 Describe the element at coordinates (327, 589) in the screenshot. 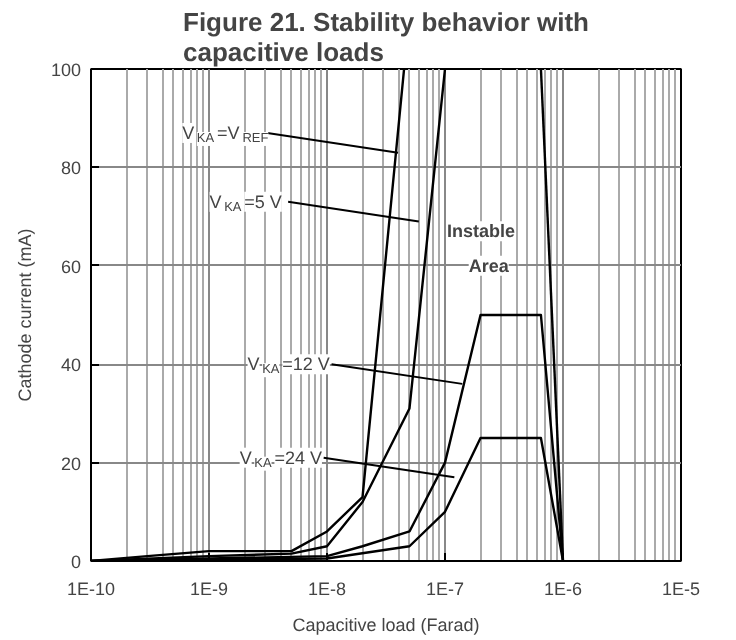

I see `x-tick-label: 1E-8` at that location.